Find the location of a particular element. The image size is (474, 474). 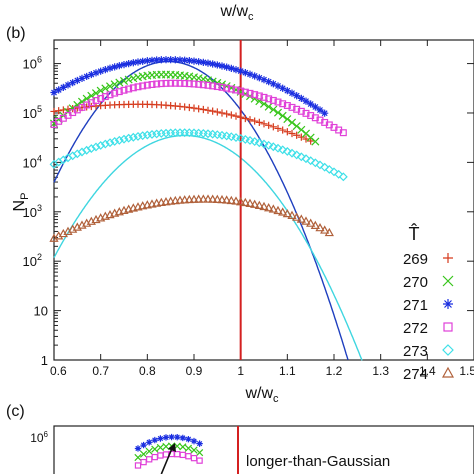

panel-c-ytick: 106 is located at coordinates (39, 437).